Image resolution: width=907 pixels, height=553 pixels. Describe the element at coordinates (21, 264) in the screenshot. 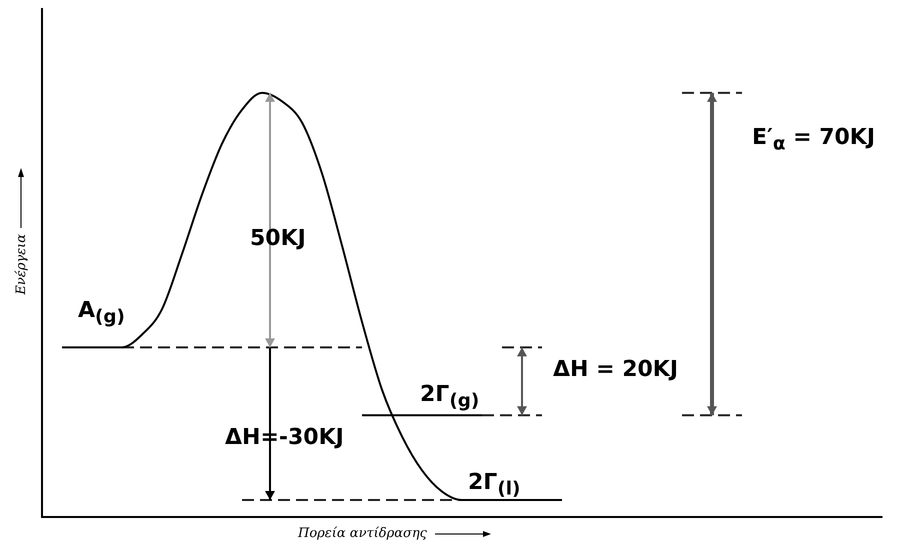

I see `y-axis-title: Ενέργεια` at that location.